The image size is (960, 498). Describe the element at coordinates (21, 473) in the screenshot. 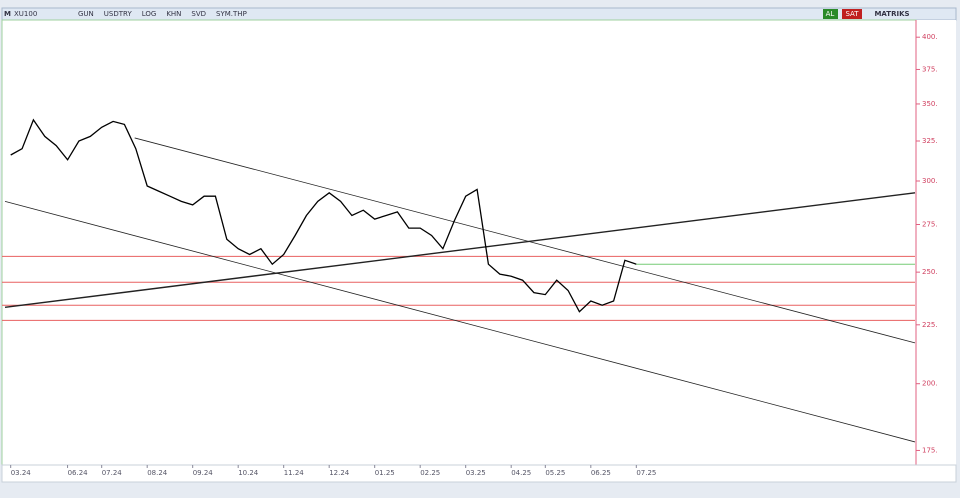

I see `x-tick-label: 03.24` at that location.